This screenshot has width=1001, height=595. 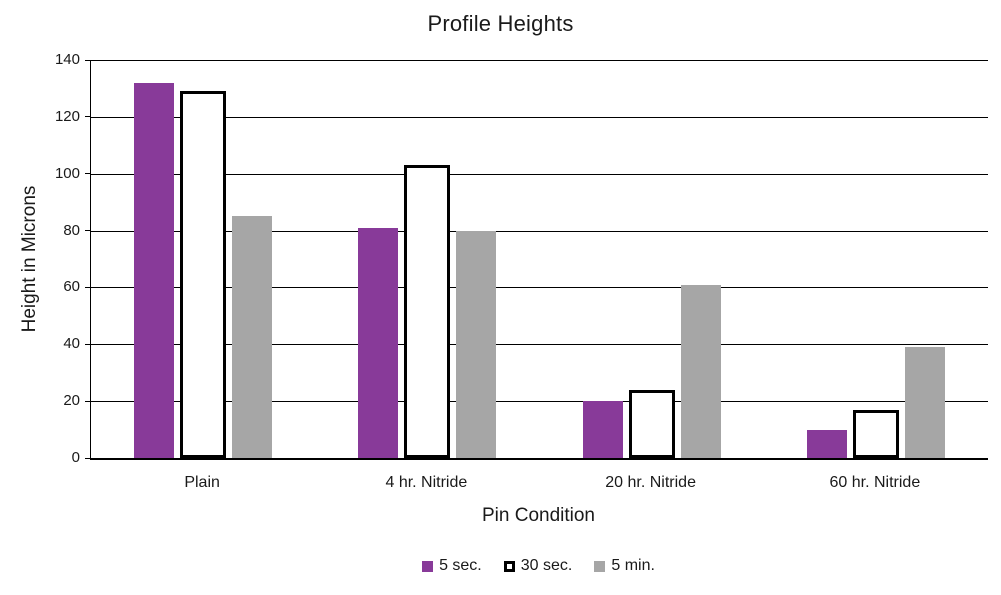 I want to click on bar-5-min-20-hr-nitride, so click(x=700, y=371).